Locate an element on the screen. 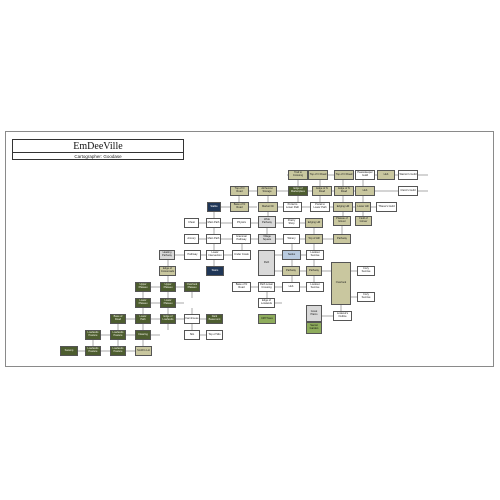 The width and height of the screenshot is (500, 500). map-room: Physics is located at coordinates (241, 223).